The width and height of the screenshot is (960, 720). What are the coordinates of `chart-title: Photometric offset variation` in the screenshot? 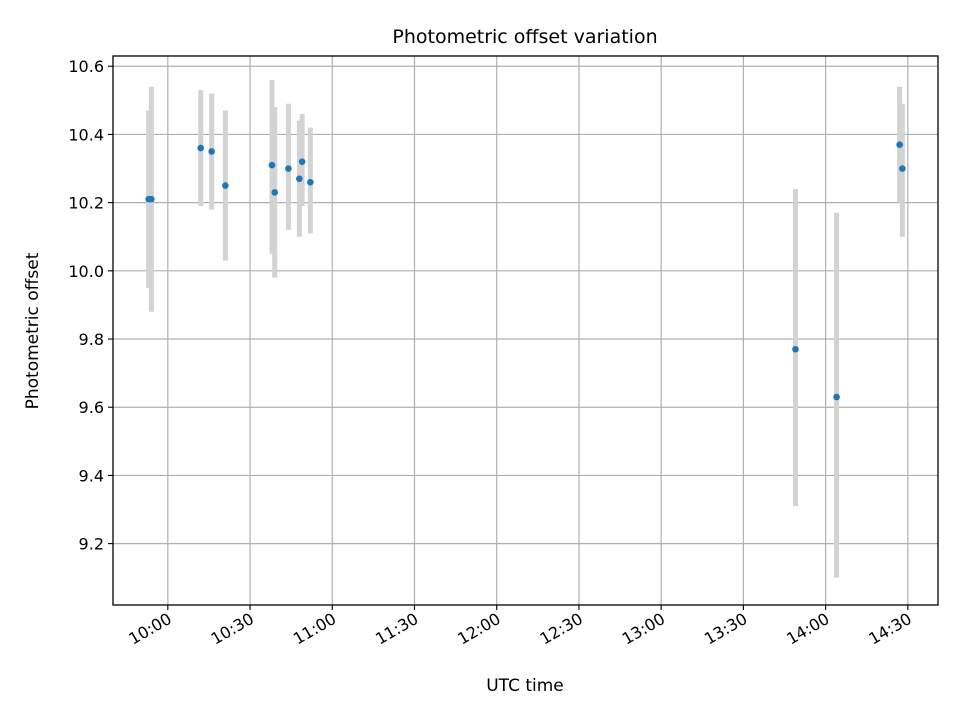 It's located at (524, 37).